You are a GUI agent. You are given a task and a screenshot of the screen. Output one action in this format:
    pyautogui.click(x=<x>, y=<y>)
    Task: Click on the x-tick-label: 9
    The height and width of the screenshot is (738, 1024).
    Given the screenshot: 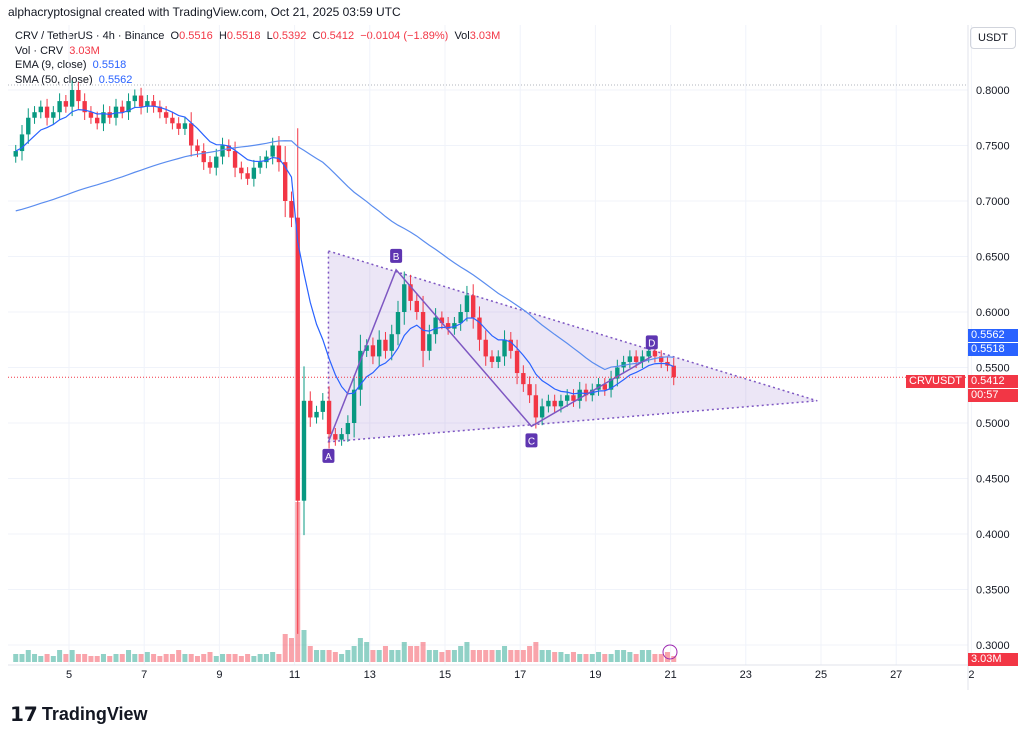 What is the action you would take?
    pyautogui.click(x=219, y=675)
    